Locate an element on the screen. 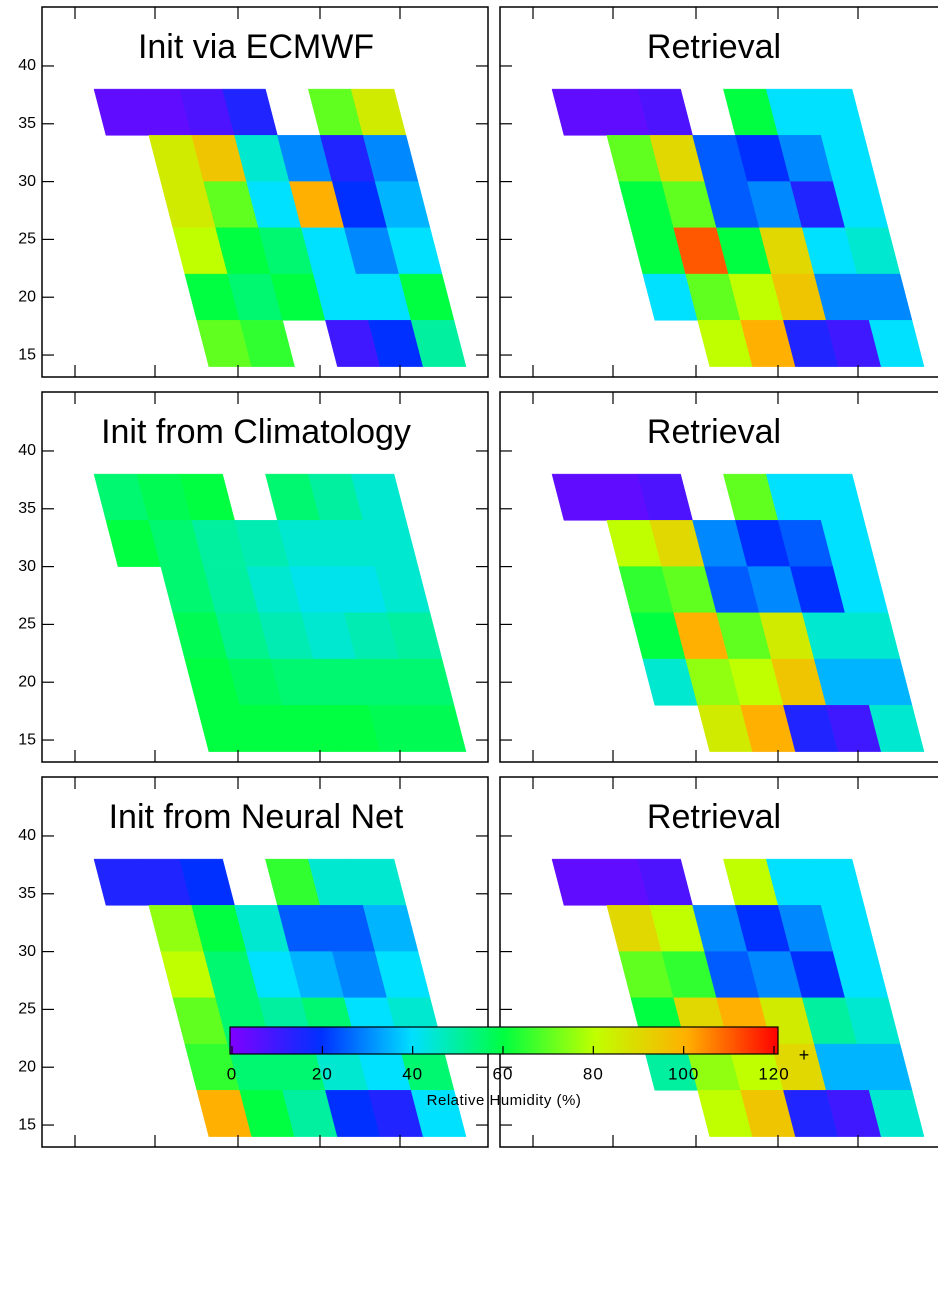 Image resolution: width=938 pixels, height=1309 pixels. panel: 15 20 25 30 35 40 Init via ECMWF is located at coordinates (253, 192).